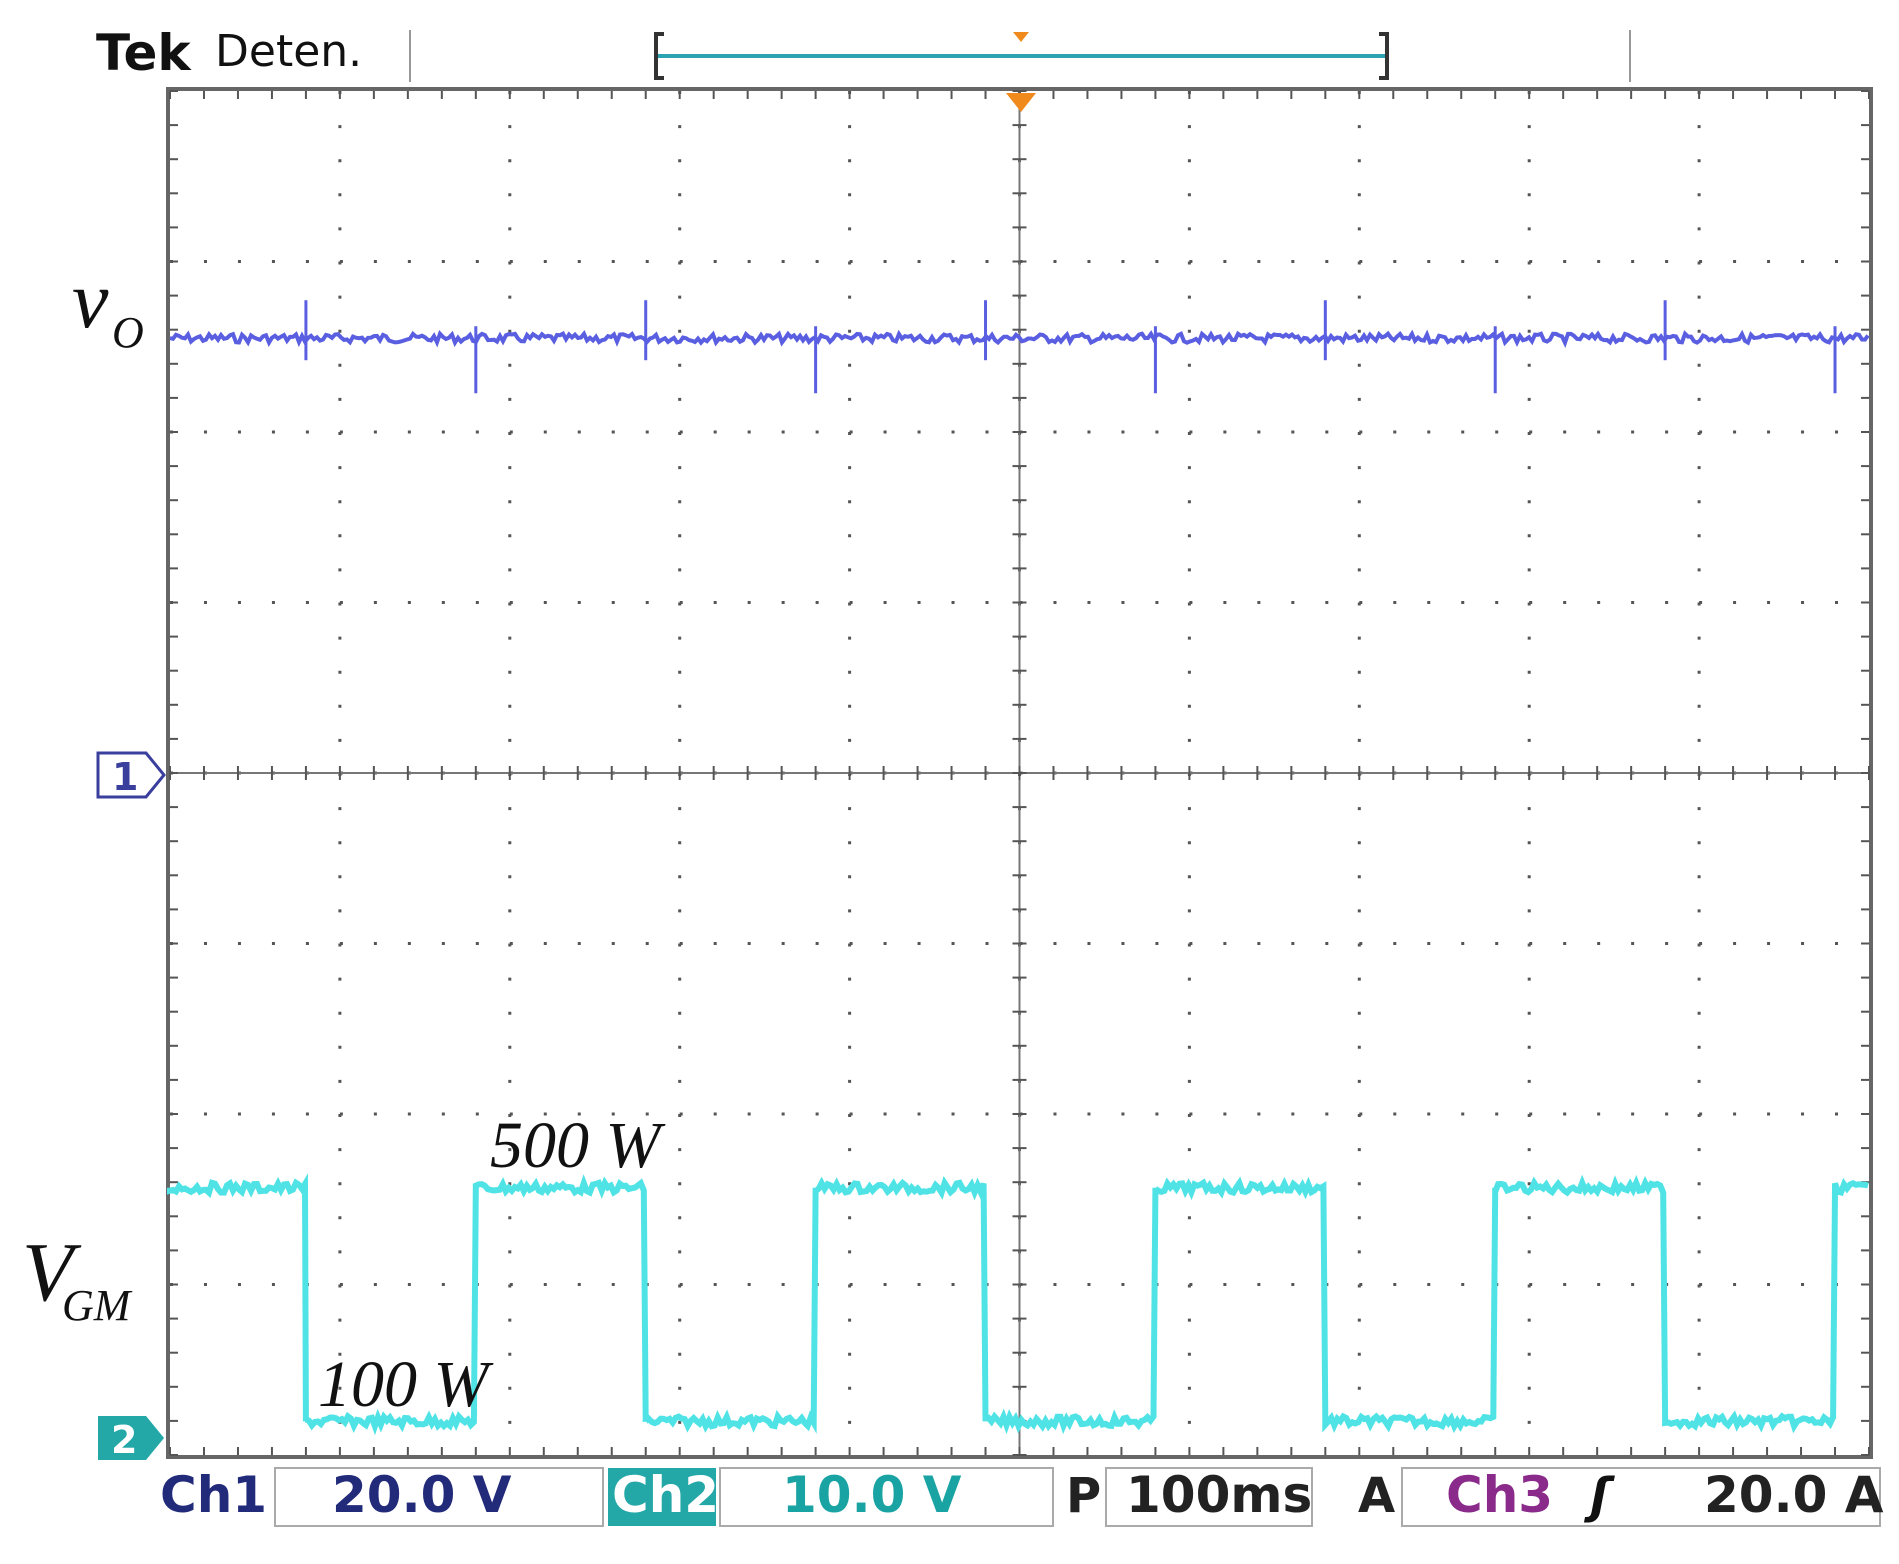  I want to click on trigger-slope-icon: ʃ, so click(1599, 1496).